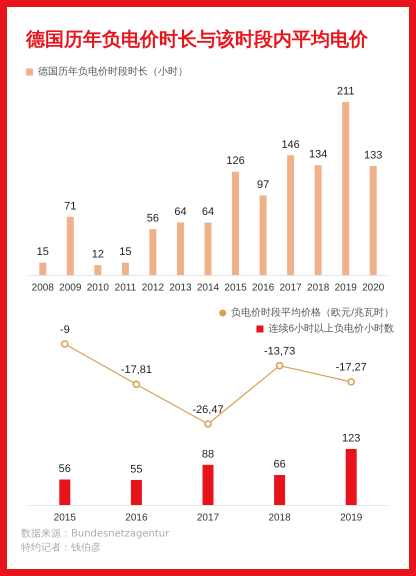 The width and height of the screenshot is (416, 576). I want to click on data-label: -13,73, so click(280, 351).